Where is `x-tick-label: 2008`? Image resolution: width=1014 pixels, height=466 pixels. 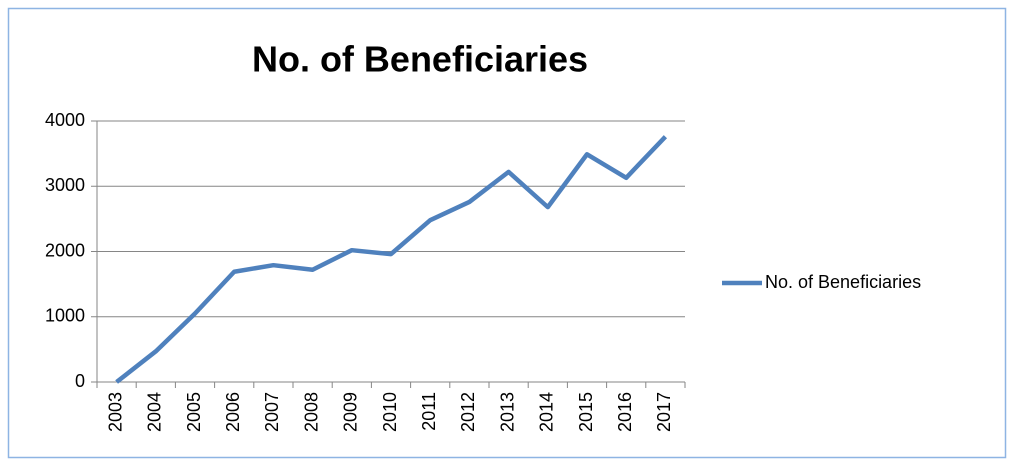 x-tick-label: 2008 is located at coordinates (311, 412).